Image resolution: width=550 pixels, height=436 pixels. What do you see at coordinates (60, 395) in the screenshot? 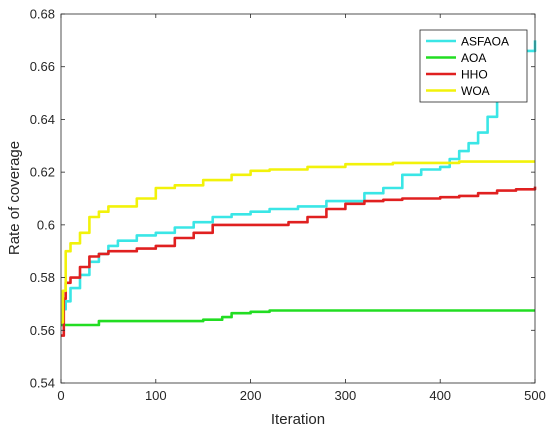
I see `x-tick-label: 0` at bounding box center [60, 395].